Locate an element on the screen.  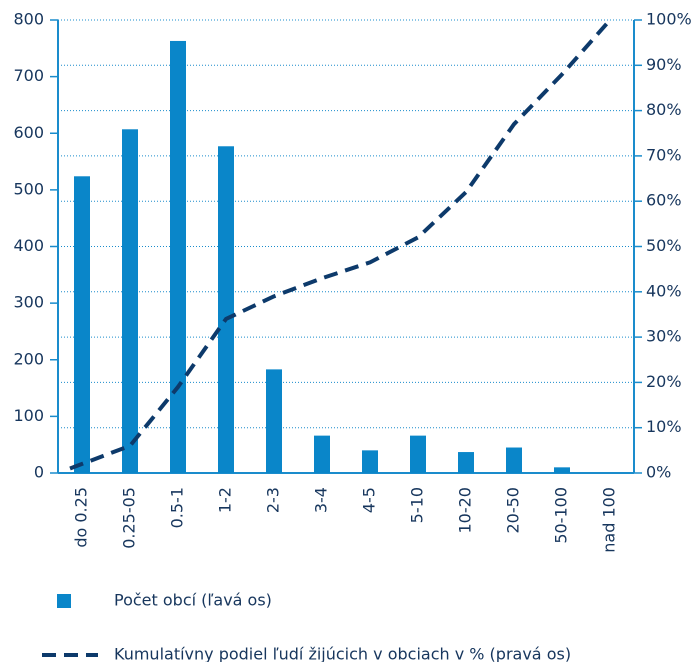
y2-tick-label: 30% is located at coordinates (664, 336).